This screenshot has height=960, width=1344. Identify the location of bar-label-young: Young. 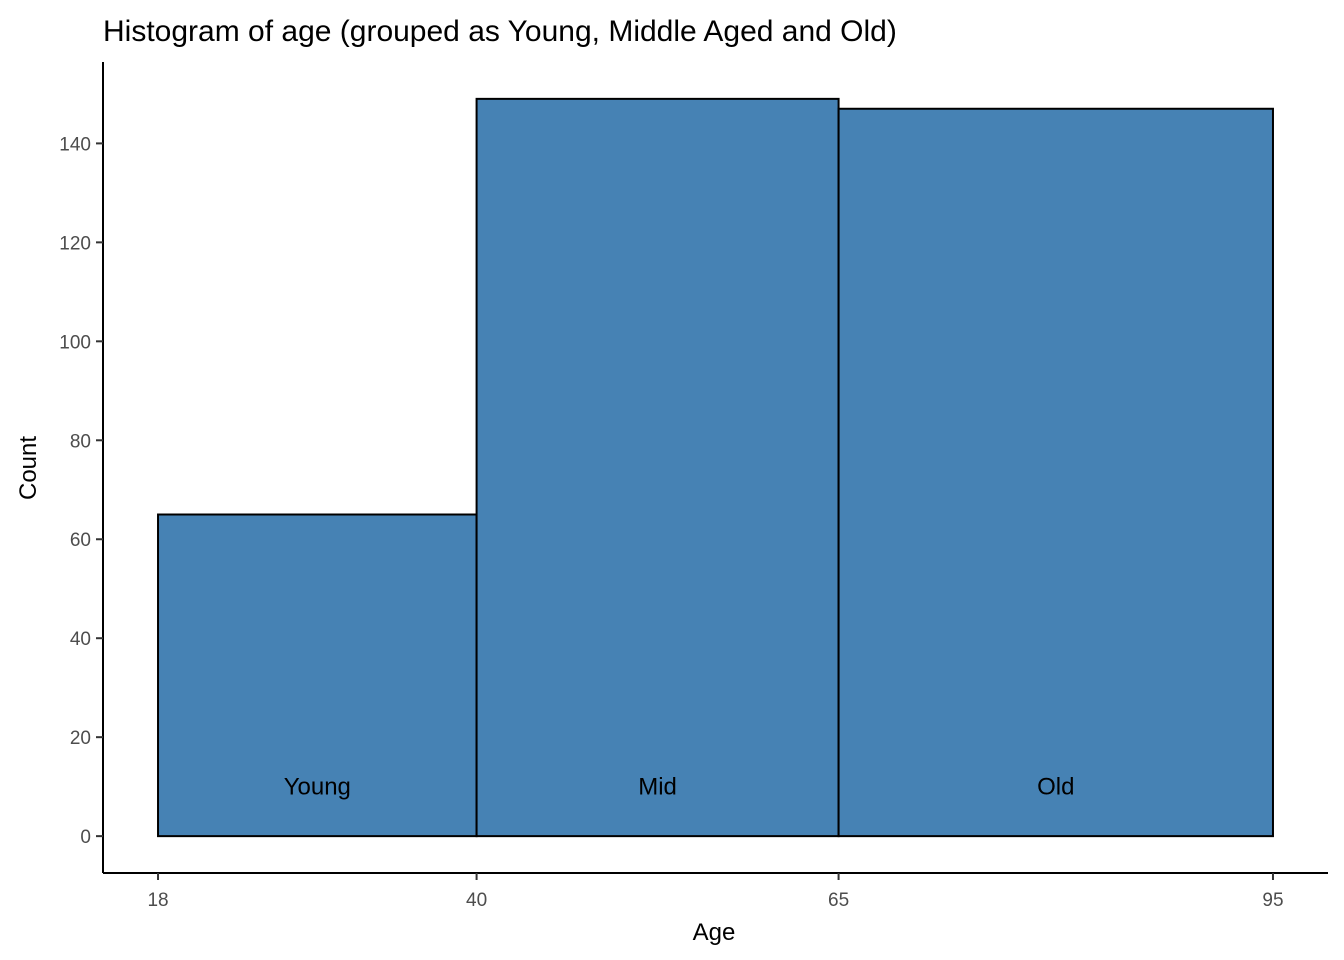
(317, 787).